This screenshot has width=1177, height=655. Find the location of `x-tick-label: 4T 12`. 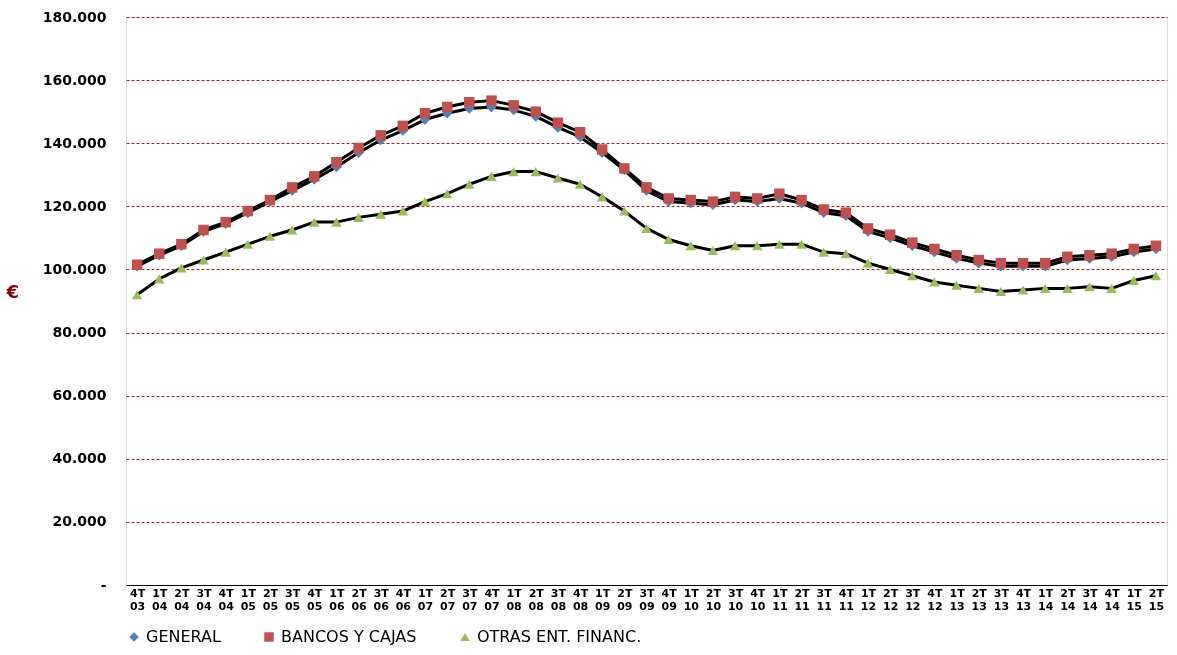

x-tick-label: 4T 12 is located at coordinates (935, 599).